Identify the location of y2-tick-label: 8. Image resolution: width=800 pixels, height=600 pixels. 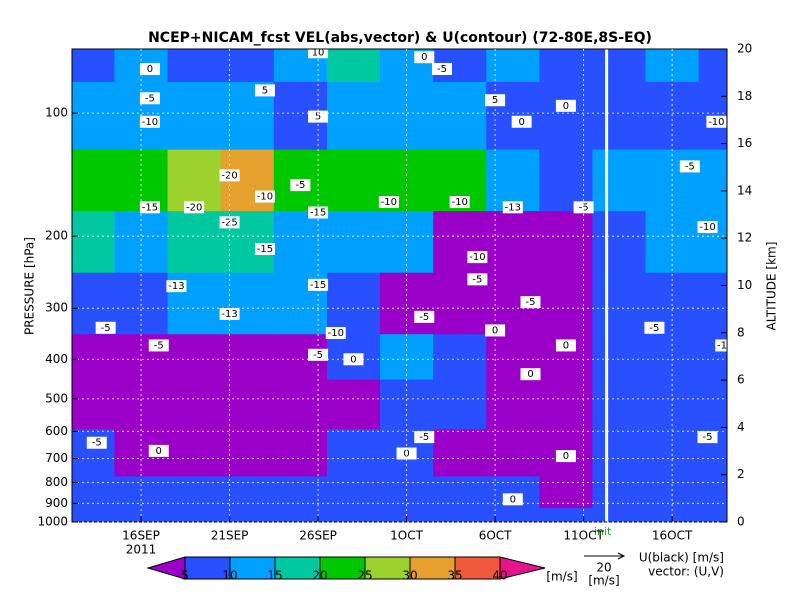
(741, 332).